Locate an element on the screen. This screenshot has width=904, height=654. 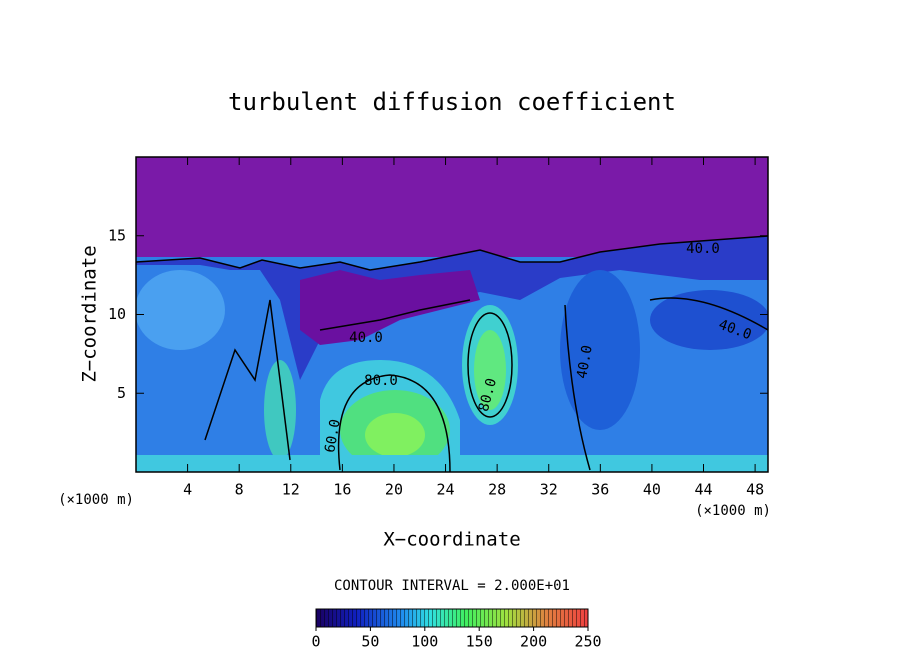
x-tick-label: 36 is located at coordinates (600, 490).